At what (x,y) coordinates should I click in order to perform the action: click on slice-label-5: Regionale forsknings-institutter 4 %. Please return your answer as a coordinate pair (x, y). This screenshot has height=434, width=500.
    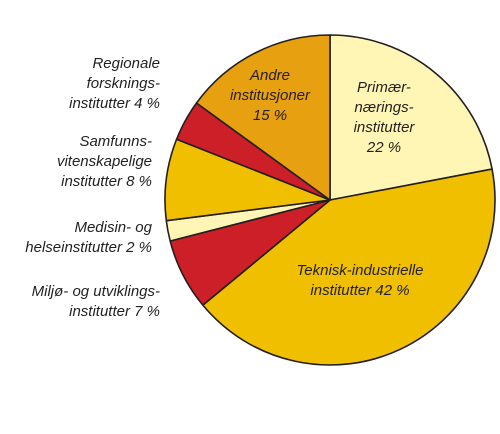
    Looking at the image, I should click on (114, 83).